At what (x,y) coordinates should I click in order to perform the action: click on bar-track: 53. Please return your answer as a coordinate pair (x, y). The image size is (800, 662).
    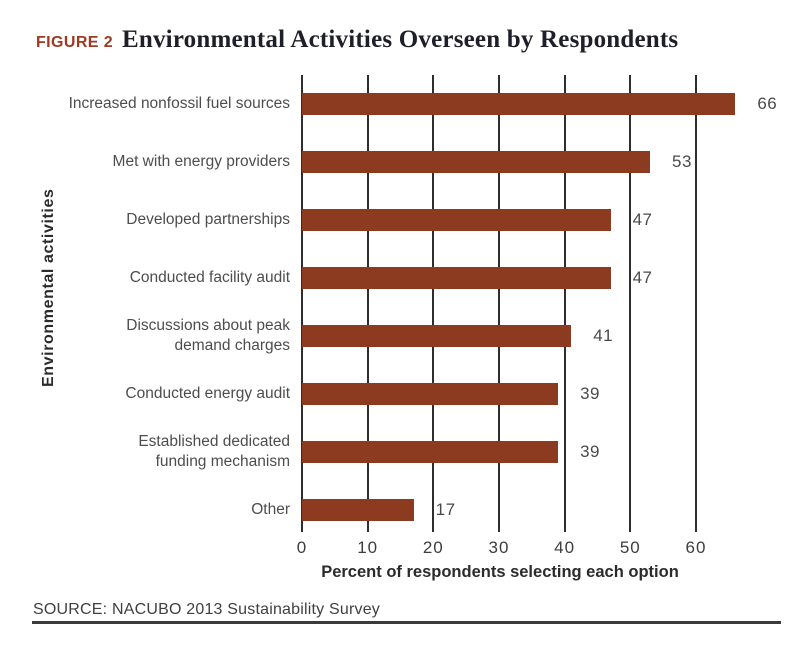
    Looking at the image, I should click on (546, 162).